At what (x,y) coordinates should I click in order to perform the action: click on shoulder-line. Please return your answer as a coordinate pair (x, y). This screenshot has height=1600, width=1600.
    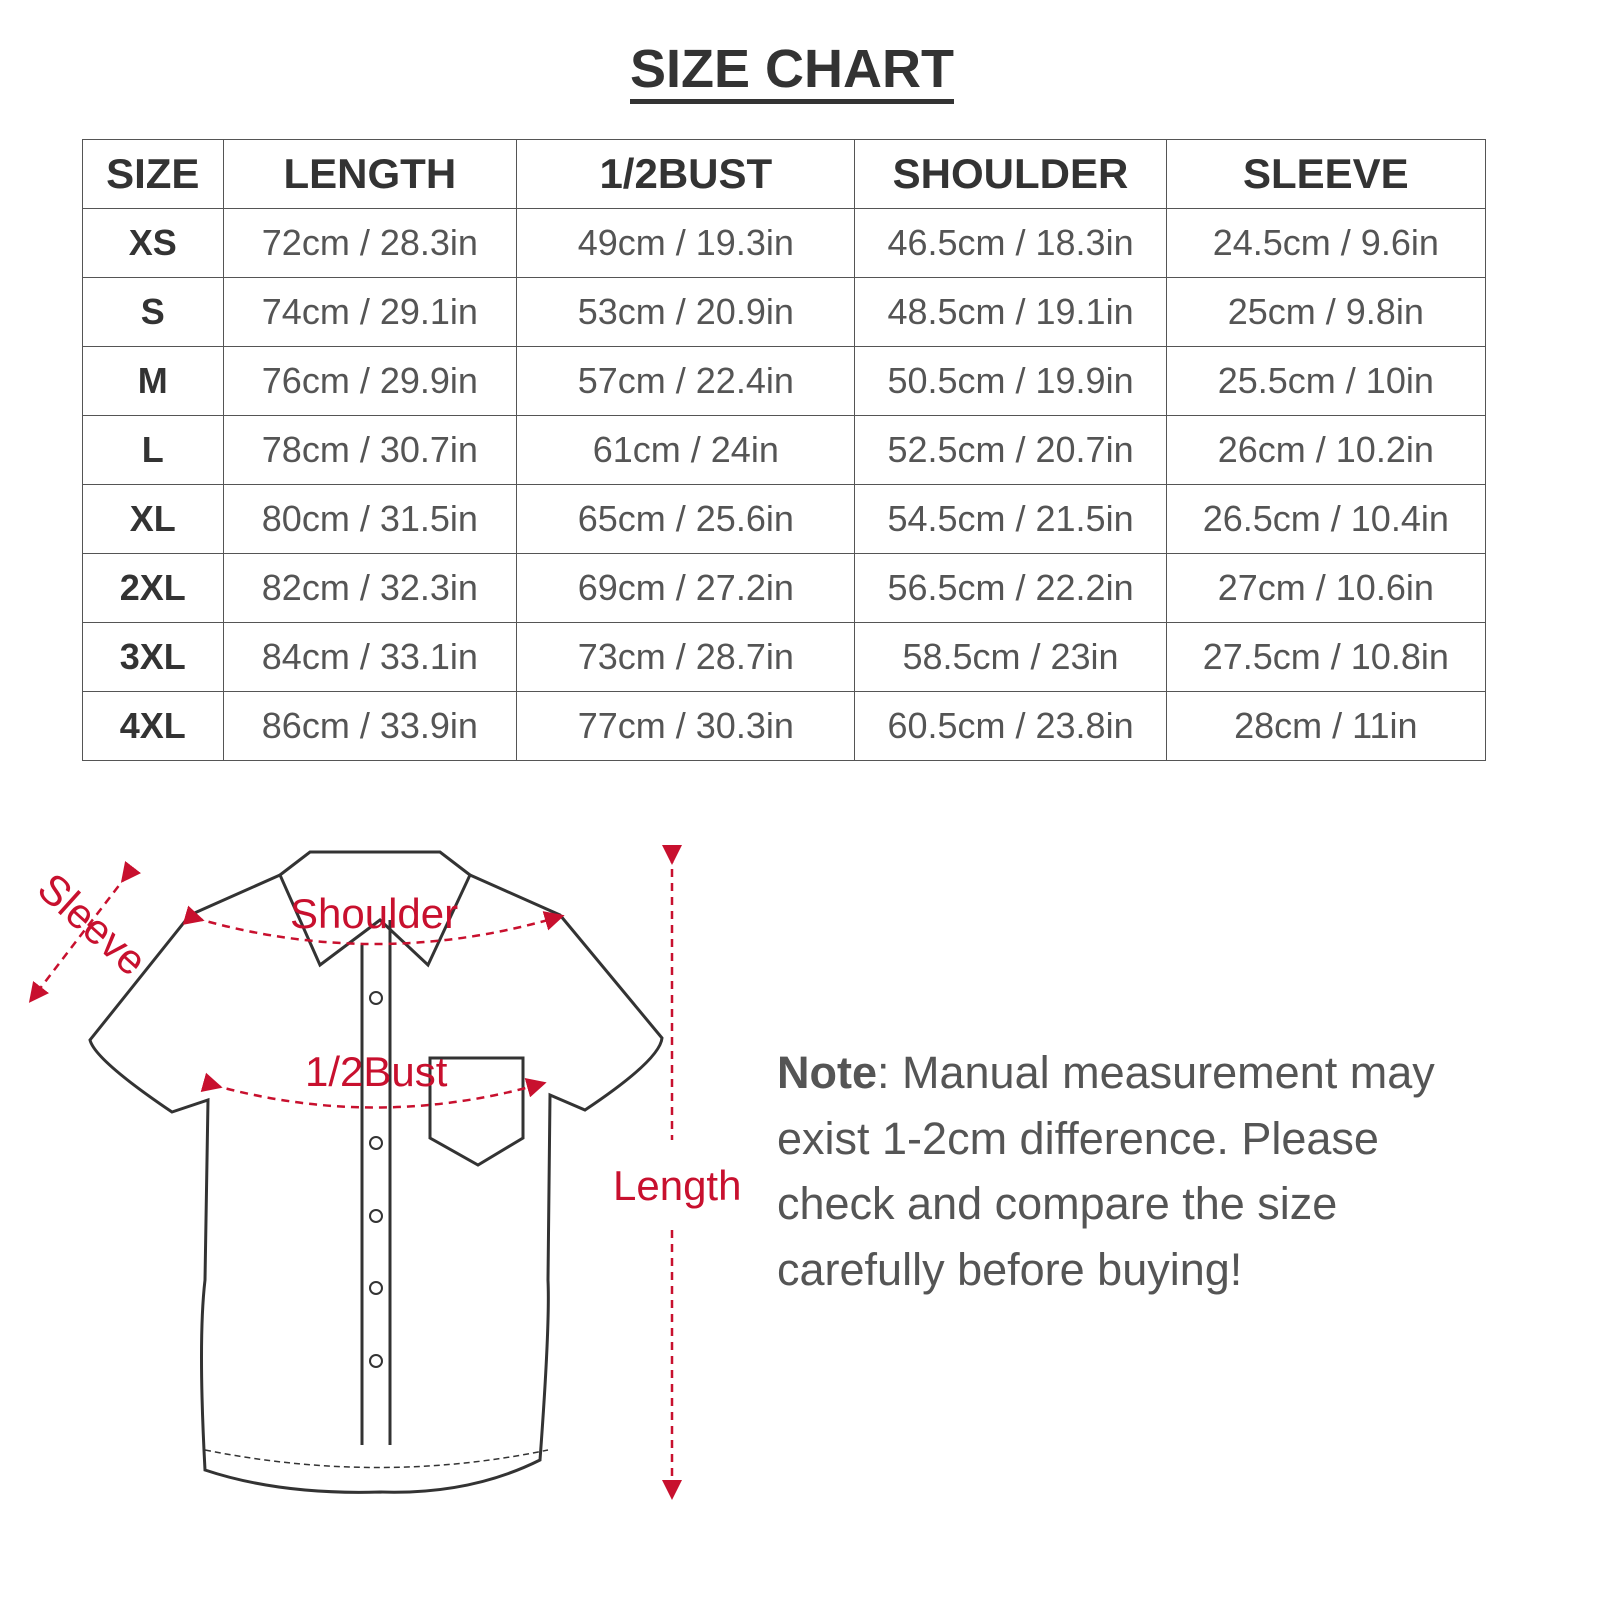
    Looking at the image, I should click on (373, 925).